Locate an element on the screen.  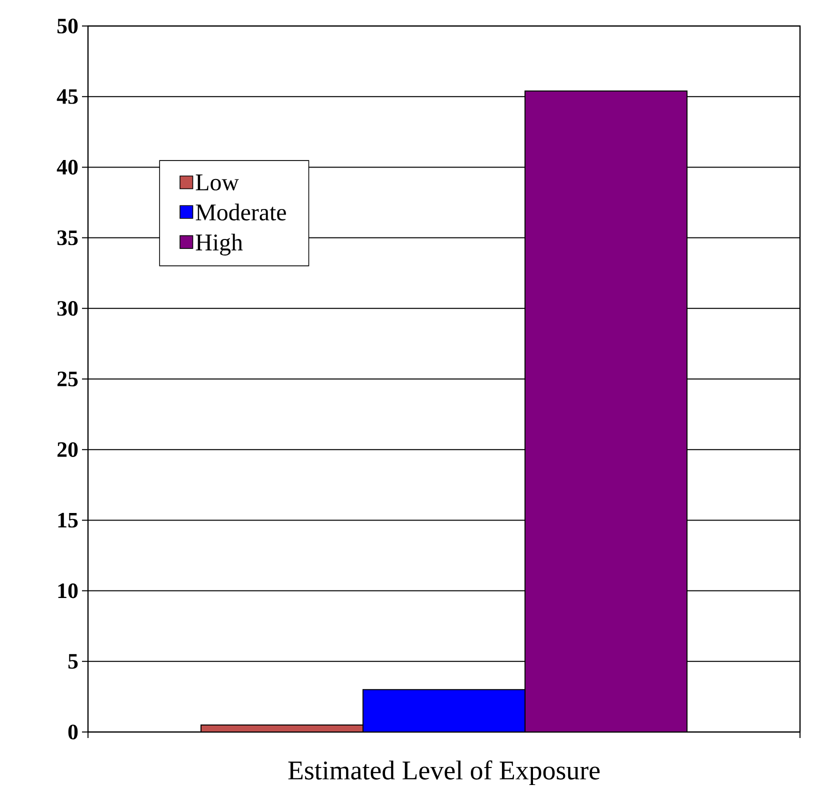
y-tick-label: 25 is located at coordinates (67, 379).